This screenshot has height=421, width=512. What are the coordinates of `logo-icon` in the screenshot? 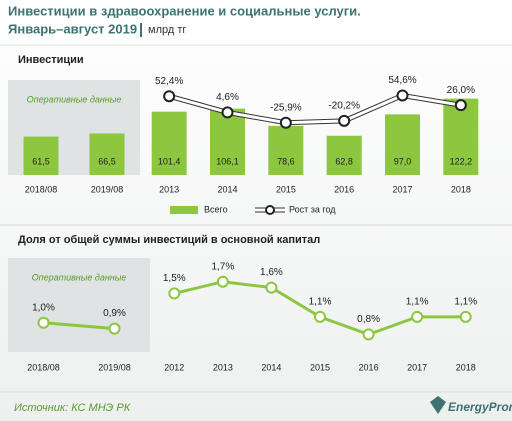 It's located at (438, 405).